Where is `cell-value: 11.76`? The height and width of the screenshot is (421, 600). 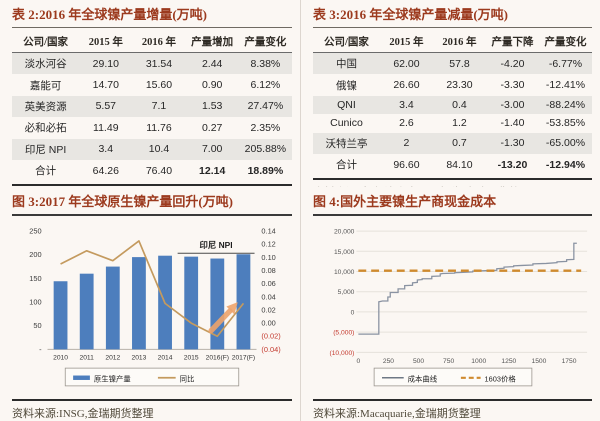
cell-value: 11.76 is located at coordinates (159, 127).